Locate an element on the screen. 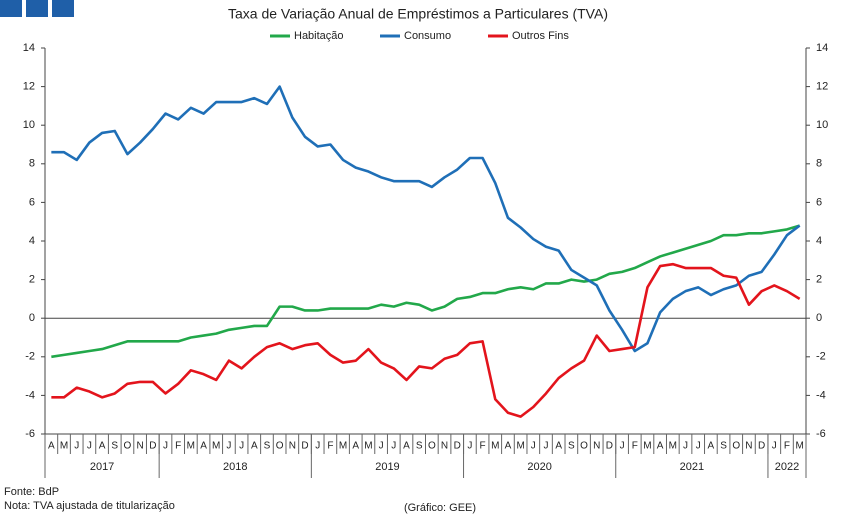 The height and width of the screenshot is (518, 851). legend-label: Outros Fins is located at coordinates (540, 36).